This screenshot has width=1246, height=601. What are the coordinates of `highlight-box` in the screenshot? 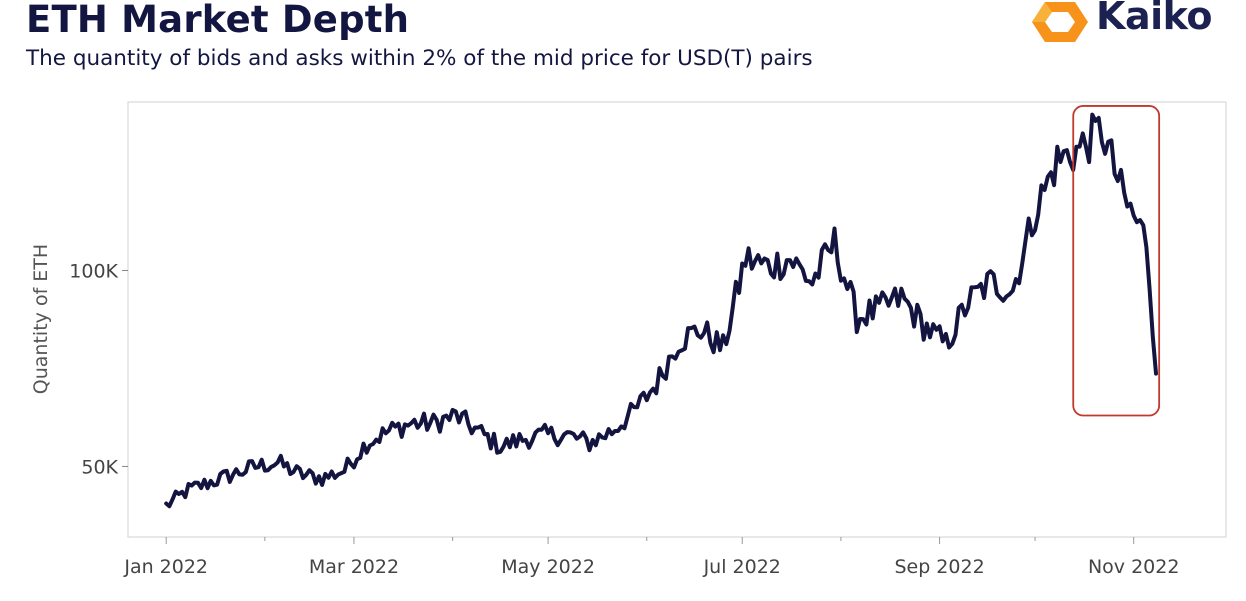 It's located at (1116, 261).